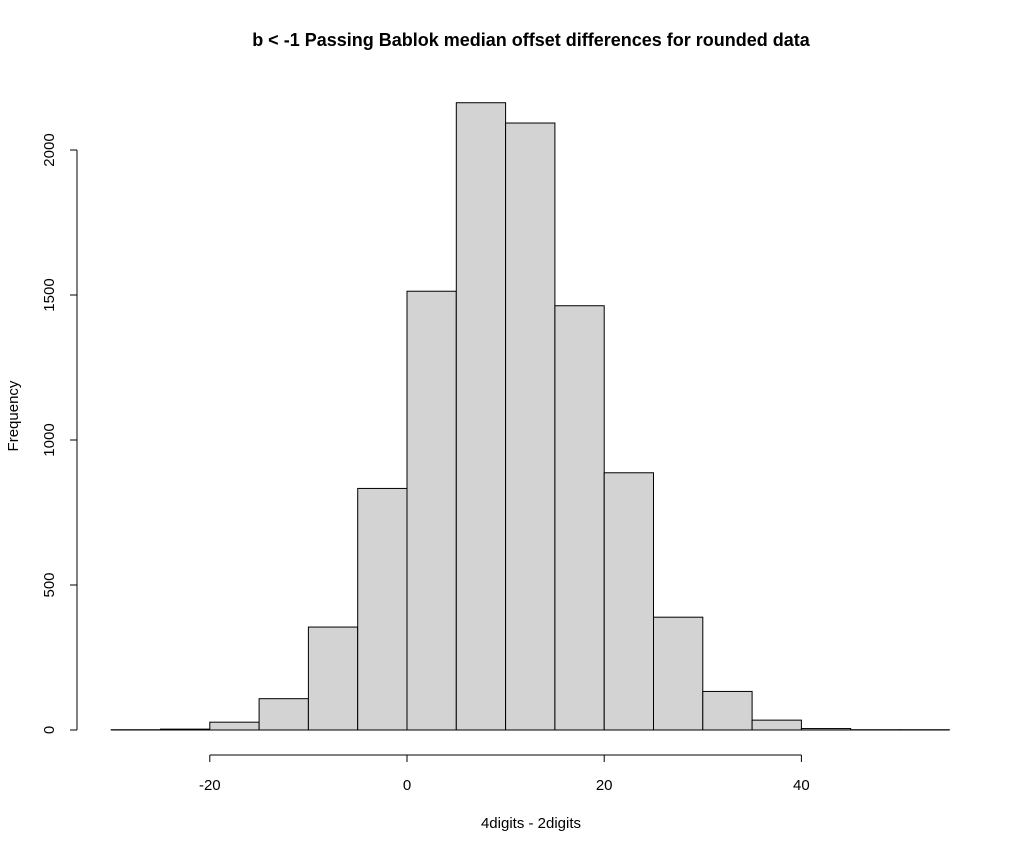 This screenshot has width=1024, height=853. What do you see at coordinates (49, 730) in the screenshot?
I see `y-tick-label: 0` at bounding box center [49, 730].